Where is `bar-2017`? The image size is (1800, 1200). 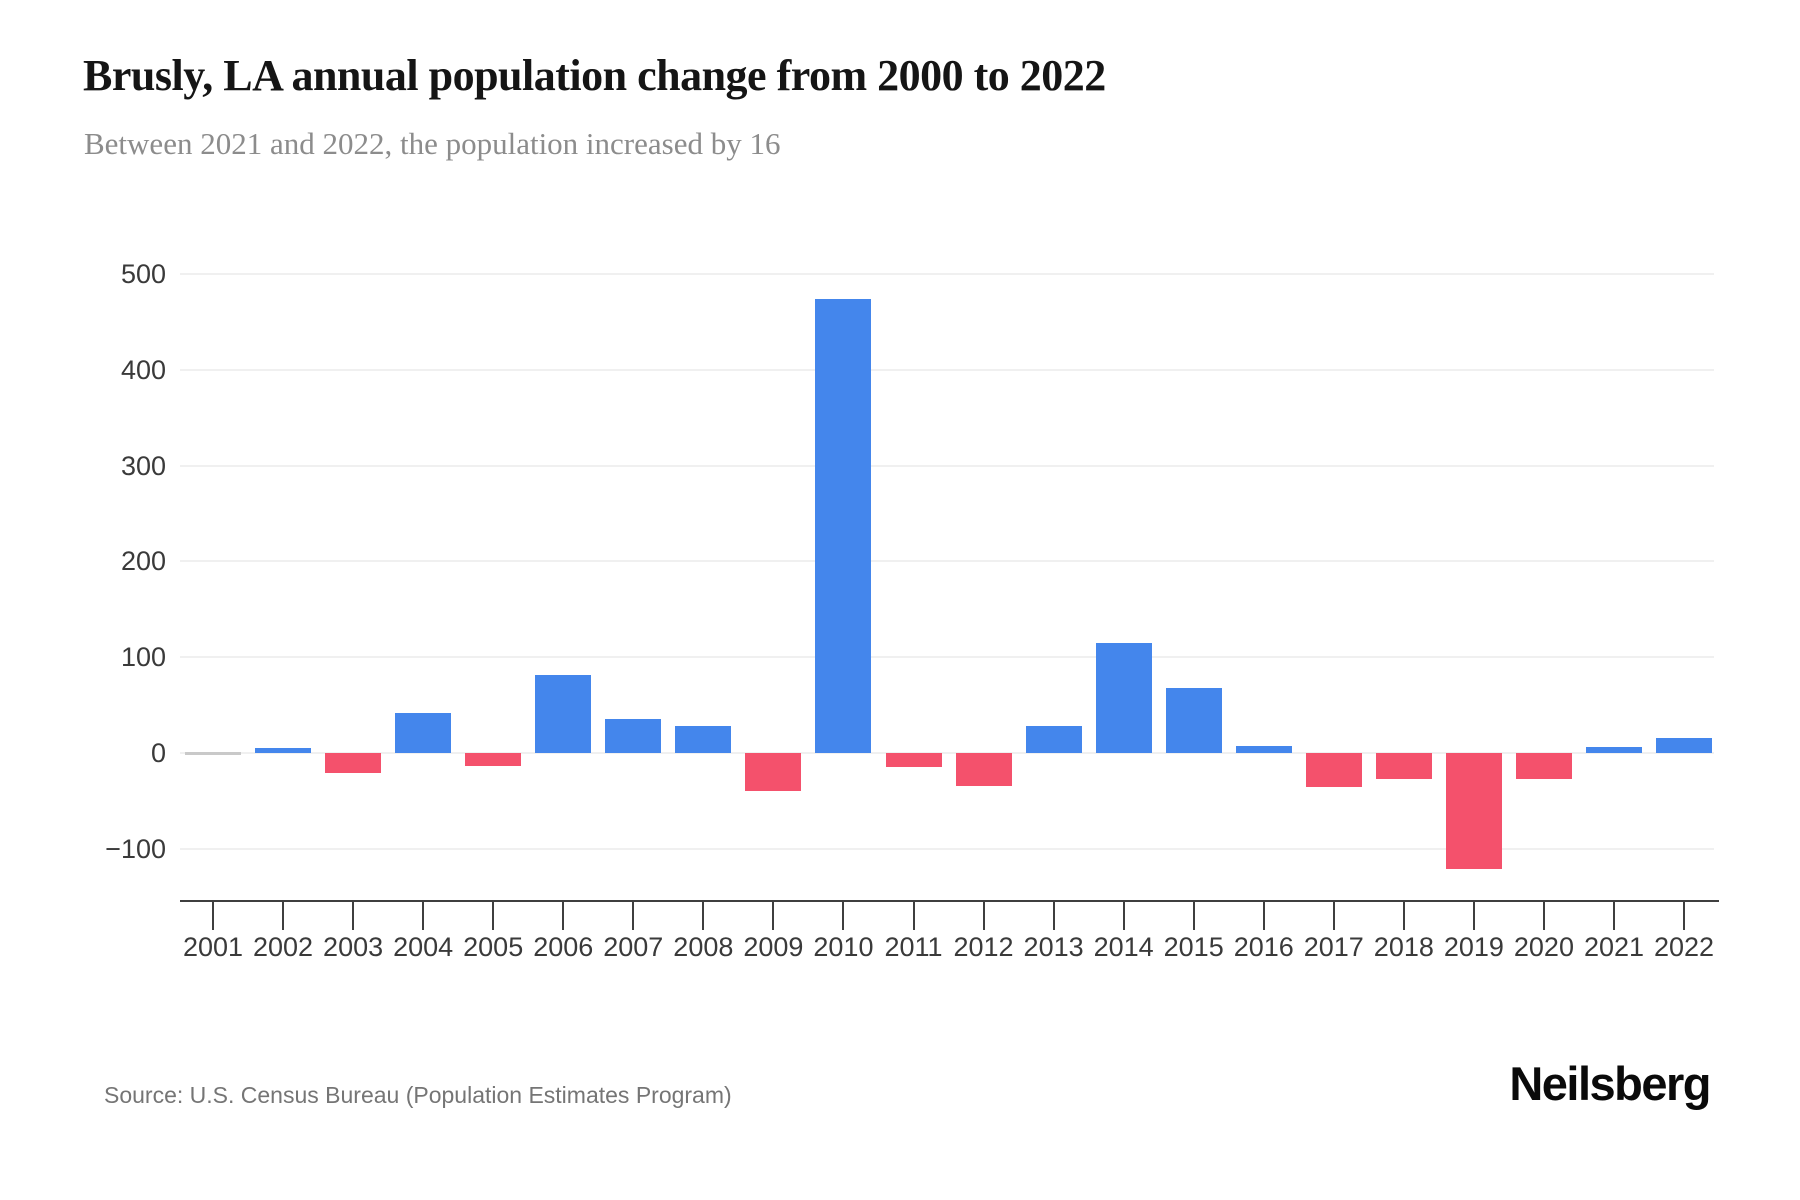
bar-2017 is located at coordinates (1333, 770).